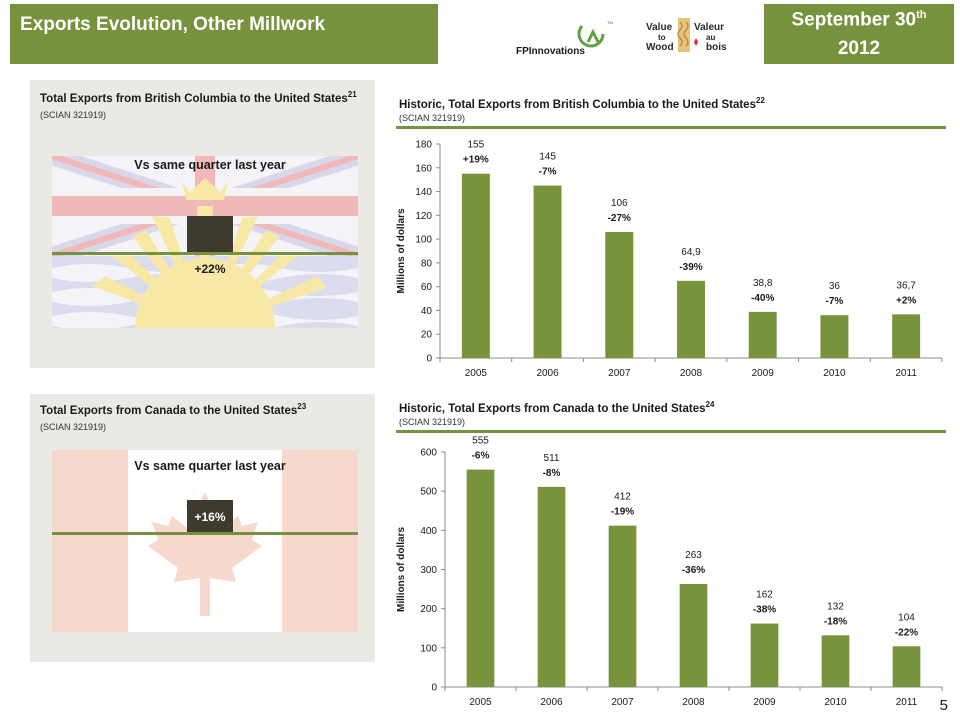 The height and width of the screenshot is (720, 960). I want to click on x-tick-label: 2010, so click(835, 702).